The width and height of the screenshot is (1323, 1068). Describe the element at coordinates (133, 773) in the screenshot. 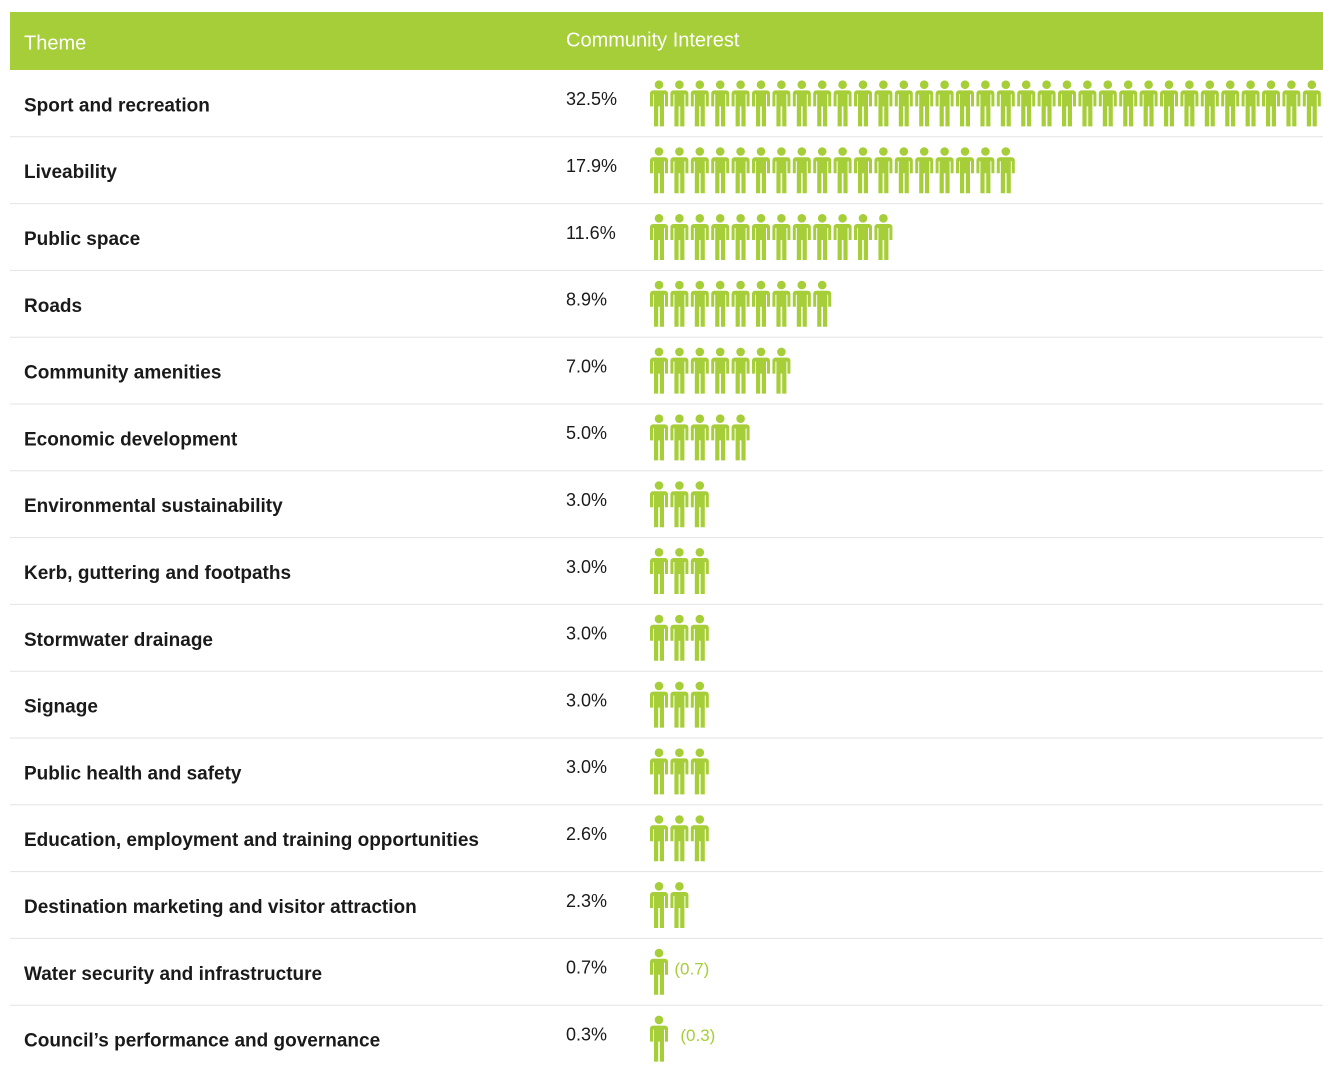

I see `theme-label: Public health and safety` at that location.